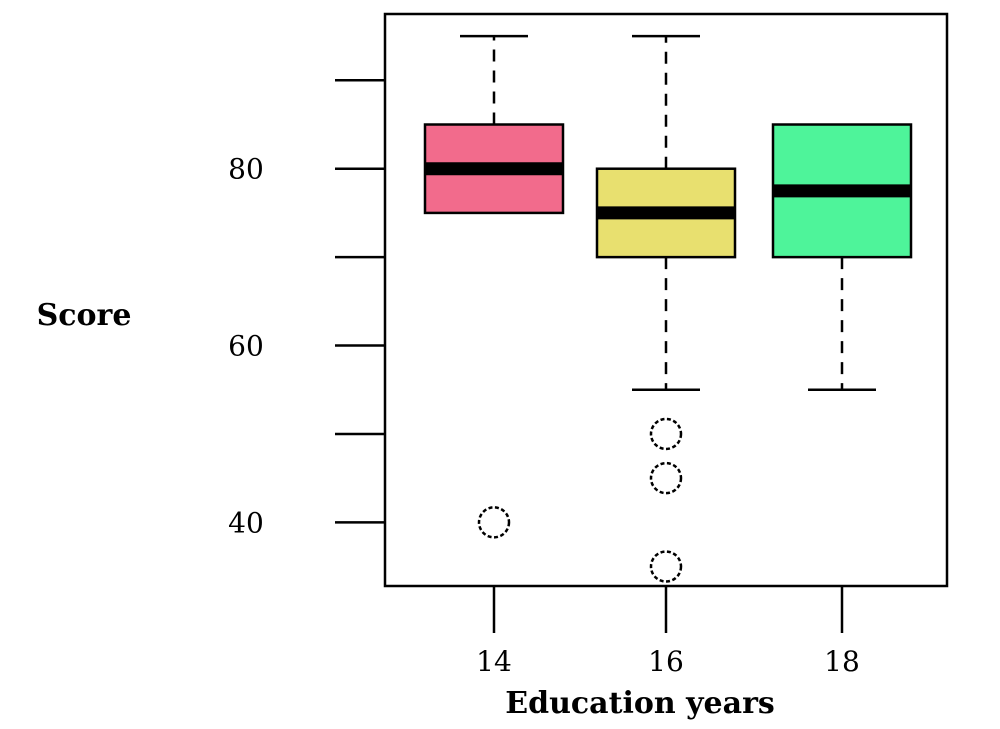  Describe the element at coordinates (666, 661) in the screenshot. I see `x-tick-label: 16` at that location.